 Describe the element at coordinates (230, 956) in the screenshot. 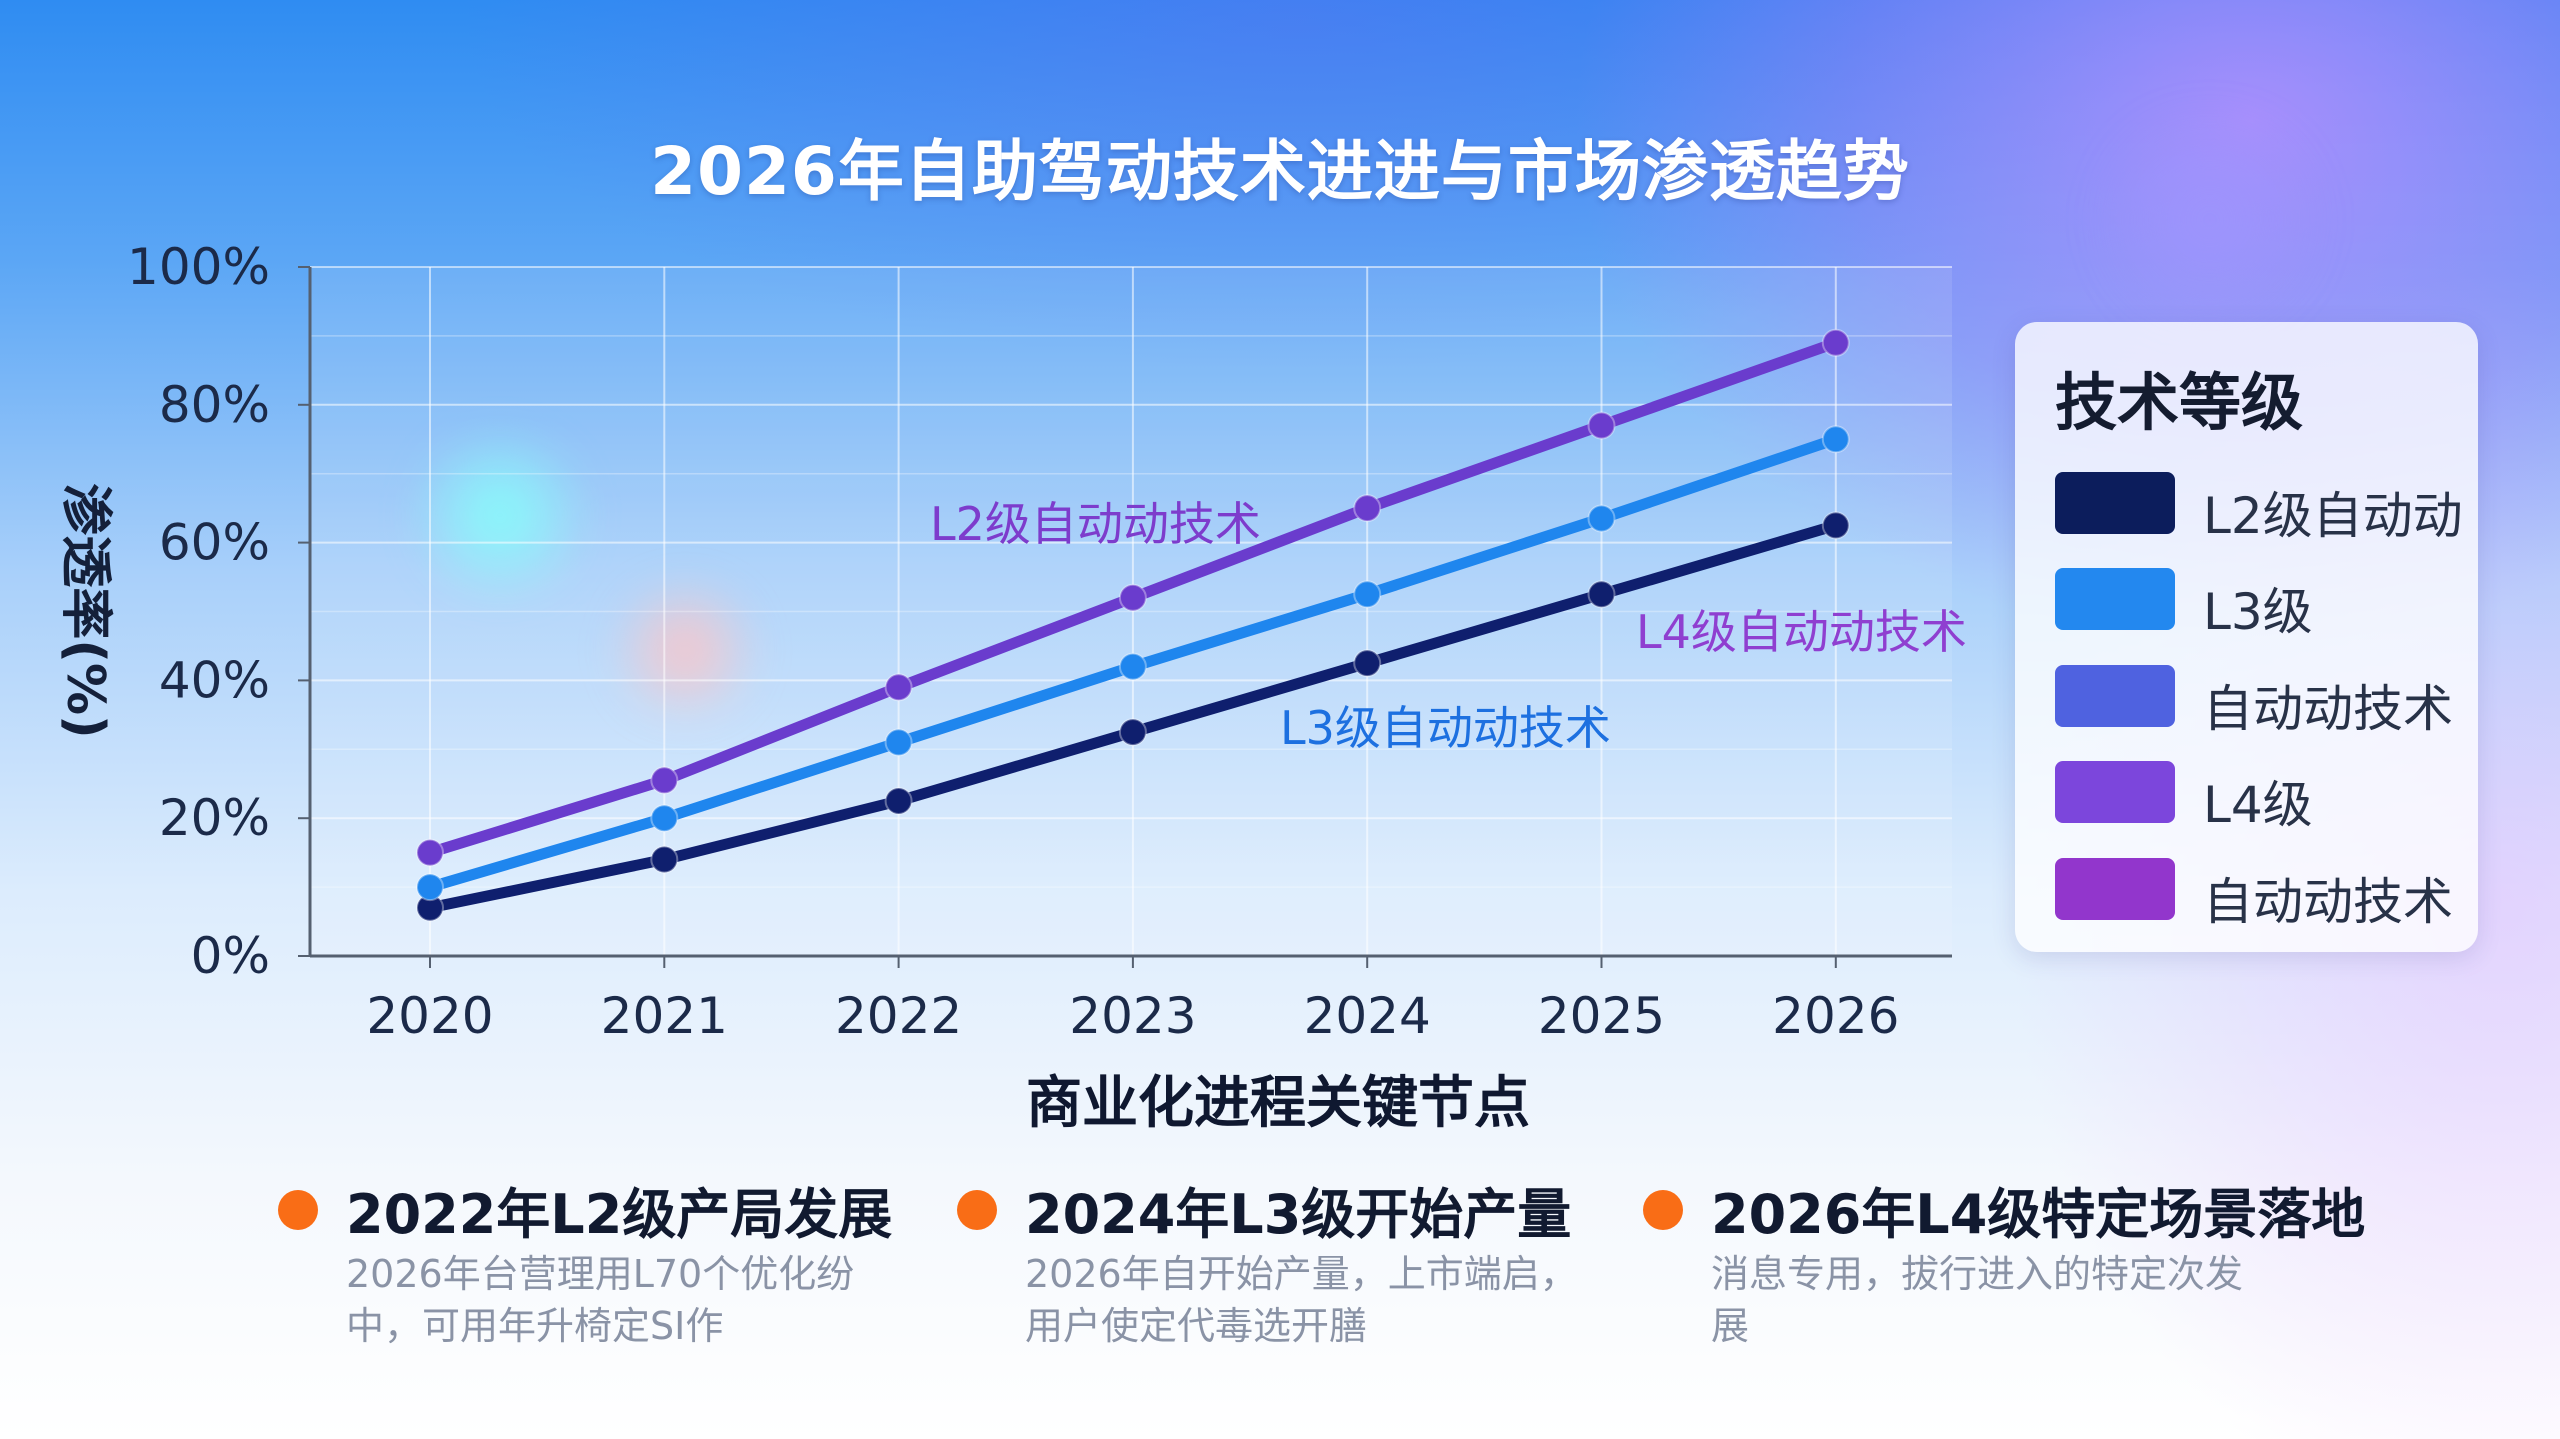

I see `y-tick-label: 0%` at that location.